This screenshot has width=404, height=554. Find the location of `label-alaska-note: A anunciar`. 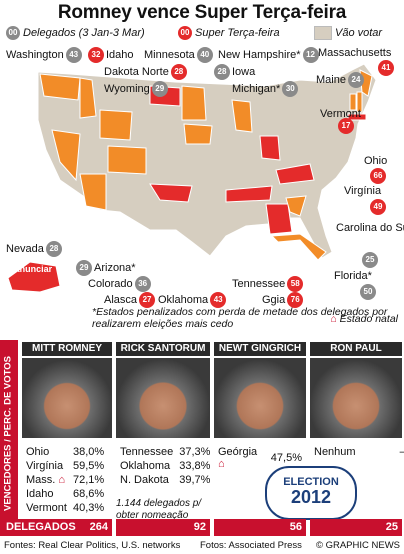

label-alaska-note: A anunciar is located at coordinates (29, 269).